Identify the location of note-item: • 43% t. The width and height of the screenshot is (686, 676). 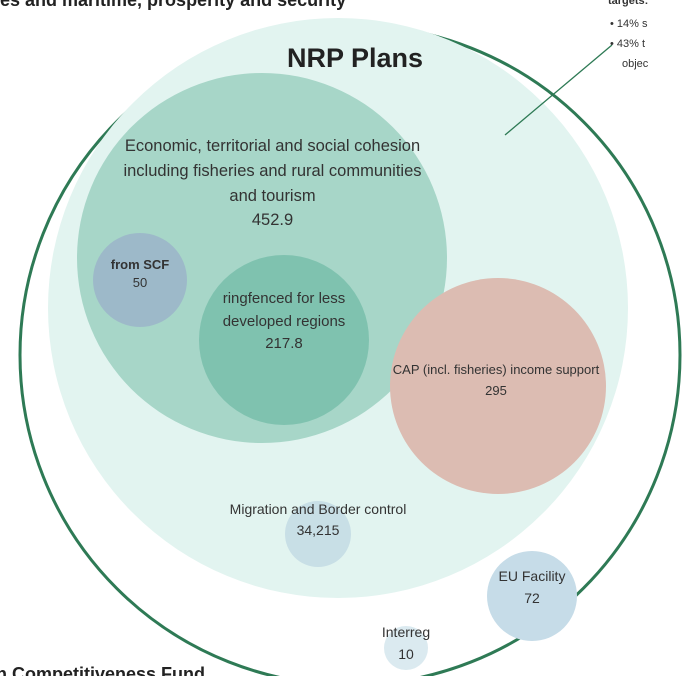
(628, 44).